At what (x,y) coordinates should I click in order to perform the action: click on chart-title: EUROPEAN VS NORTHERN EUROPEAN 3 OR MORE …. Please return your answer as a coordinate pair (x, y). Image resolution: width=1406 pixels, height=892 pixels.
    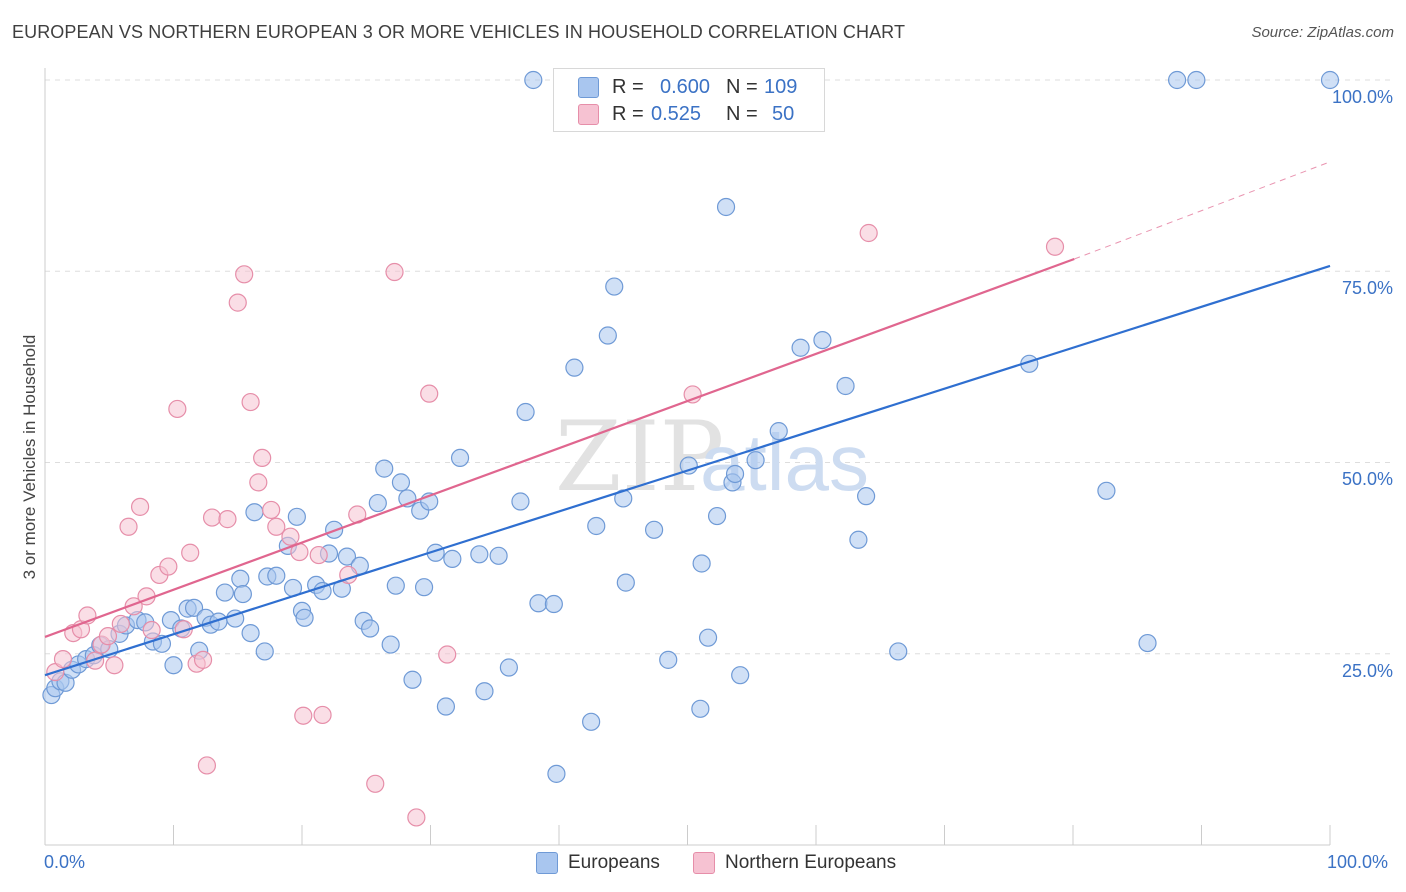
    Looking at the image, I should click on (459, 32).